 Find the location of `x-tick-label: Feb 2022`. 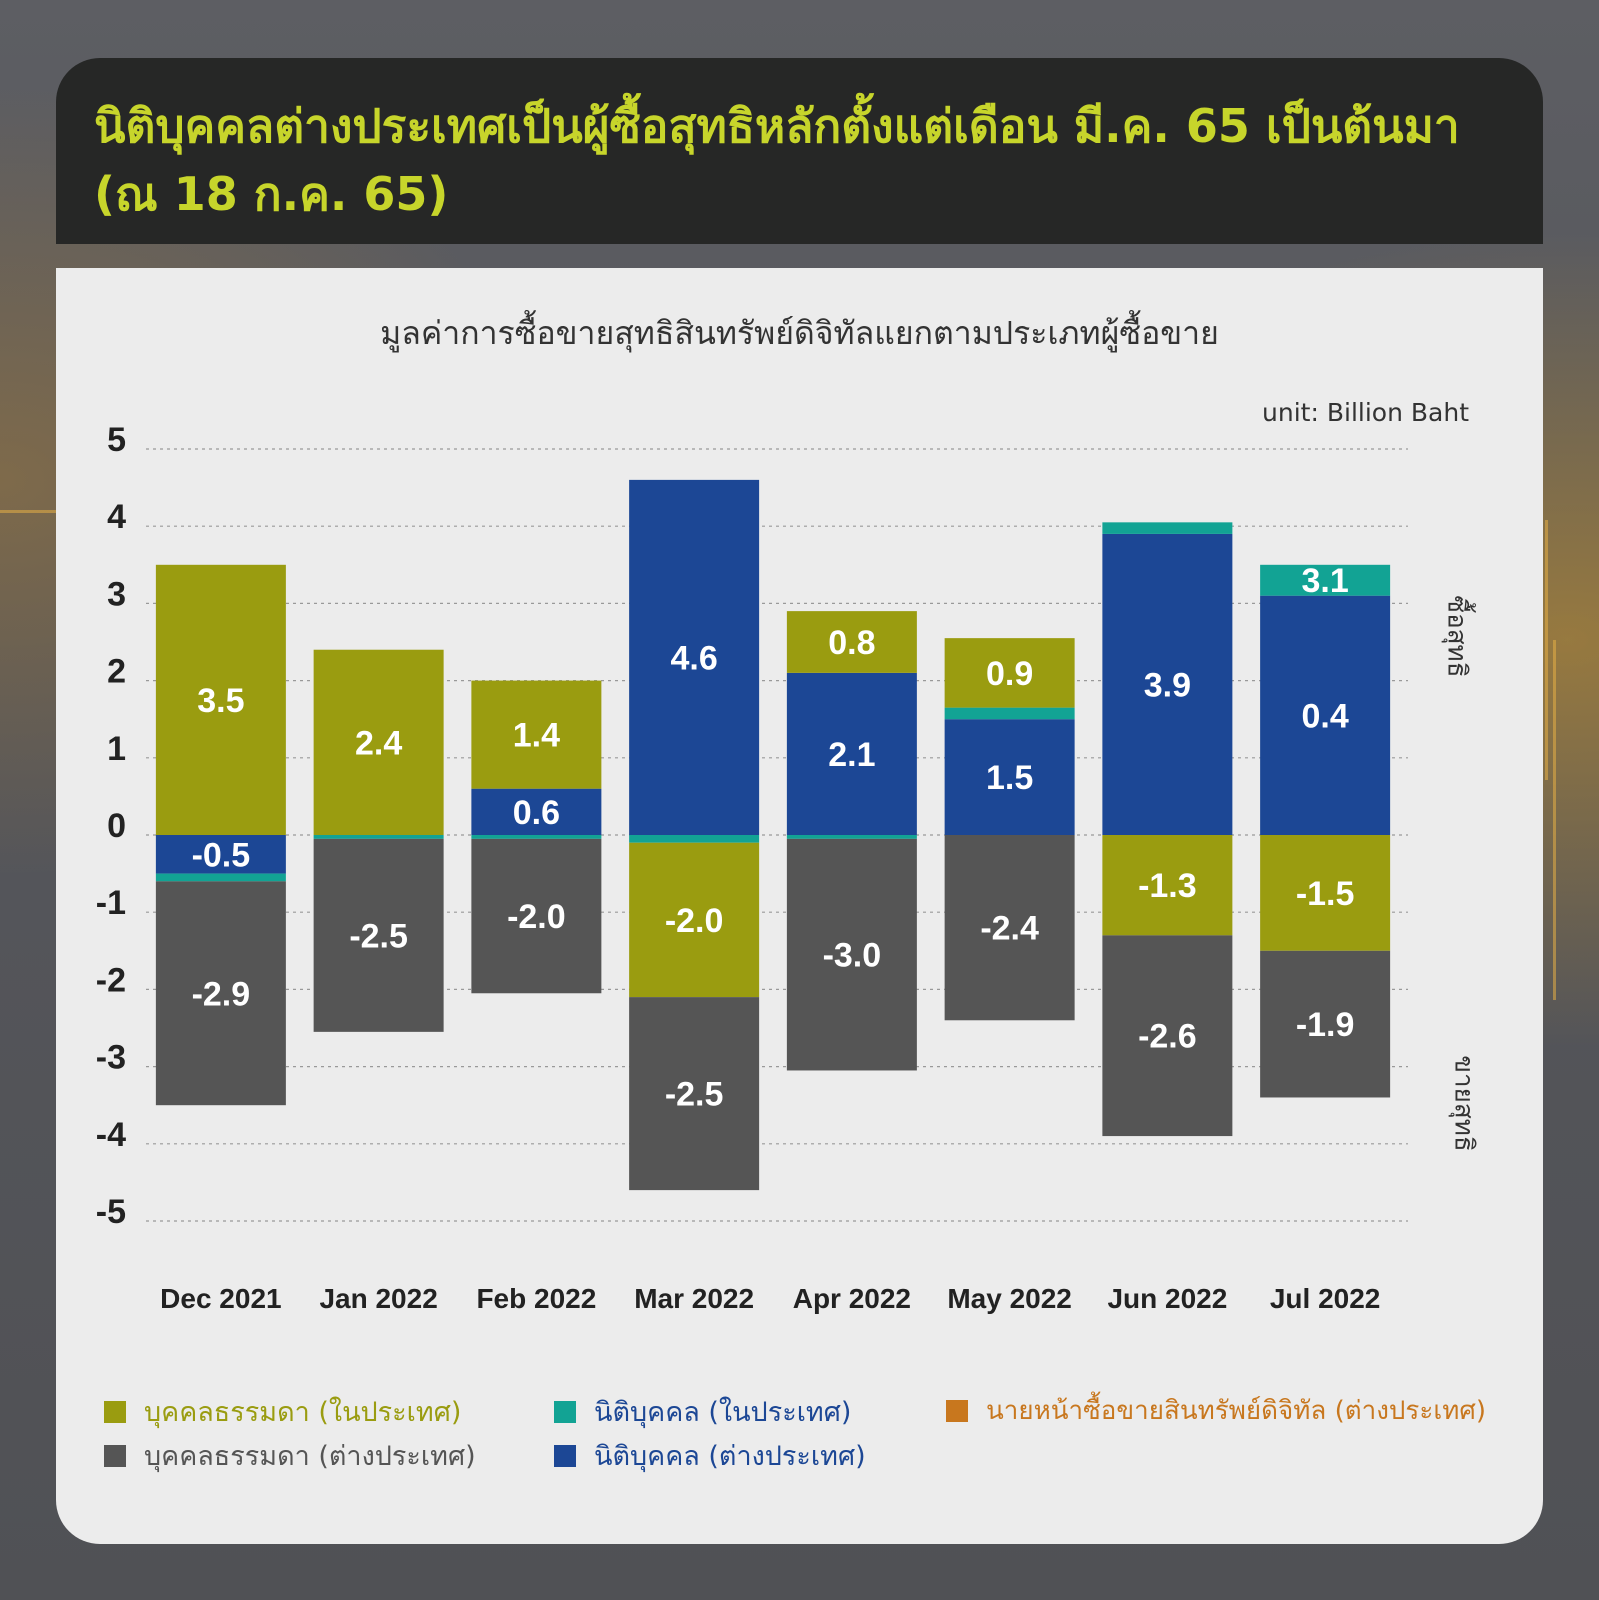

x-tick-label: Feb 2022 is located at coordinates (536, 1298).